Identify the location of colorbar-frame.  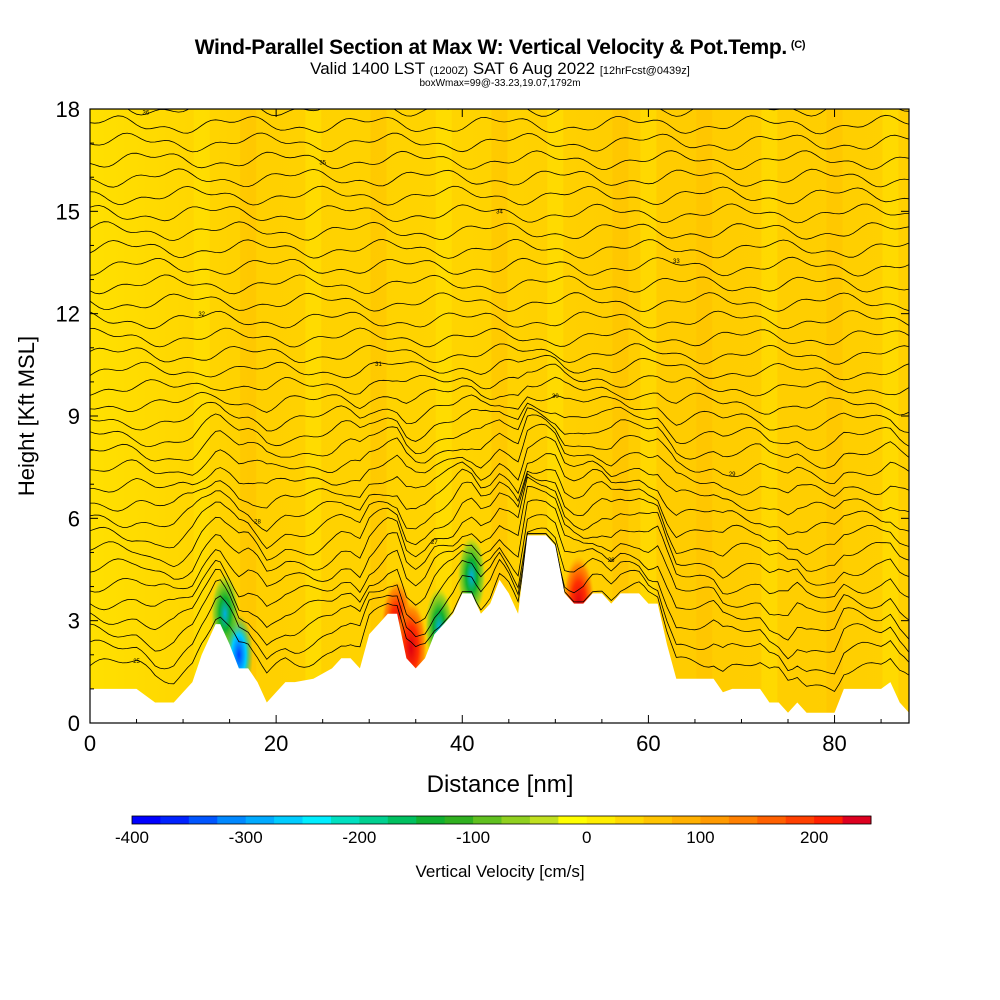
(501, 820).